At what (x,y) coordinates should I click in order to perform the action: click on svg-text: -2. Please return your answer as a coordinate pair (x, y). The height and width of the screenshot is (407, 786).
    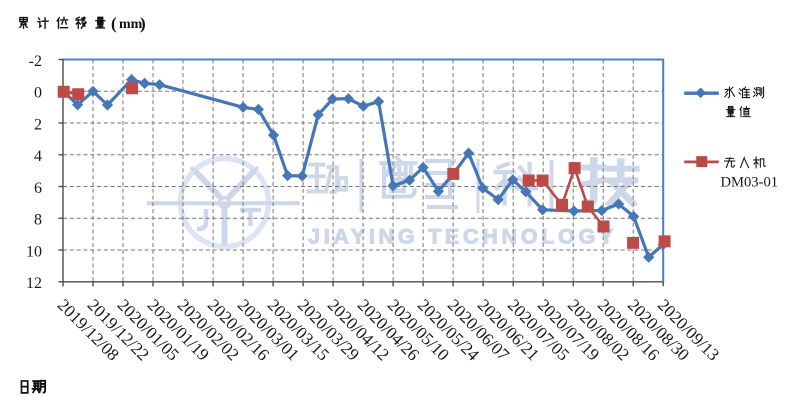
    Looking at the image, I should click on (35, 61).